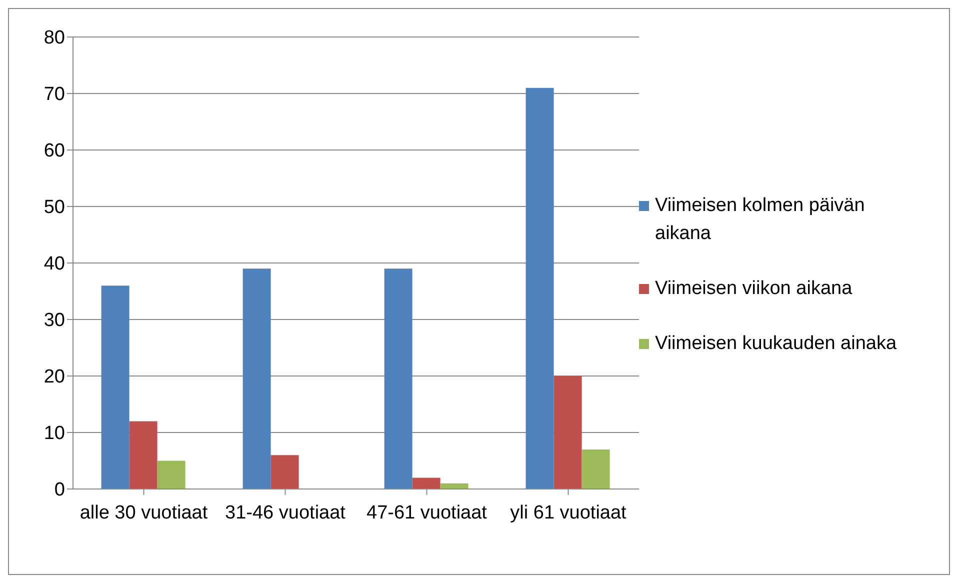  Describe the element at coordinates (754, 289) in the screenshot. I see `legend-label: Viimeisen viikon aikana` at that location.